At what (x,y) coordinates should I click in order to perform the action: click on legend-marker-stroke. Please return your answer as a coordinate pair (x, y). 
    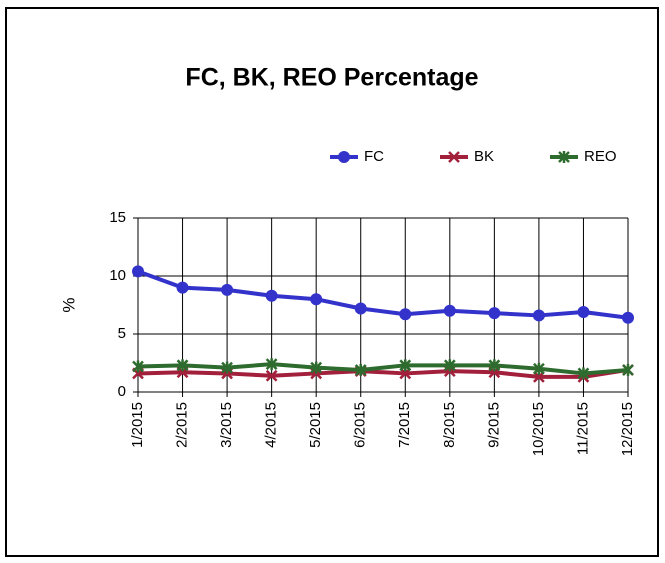
    Looking at the image, I should click on (454, 157).